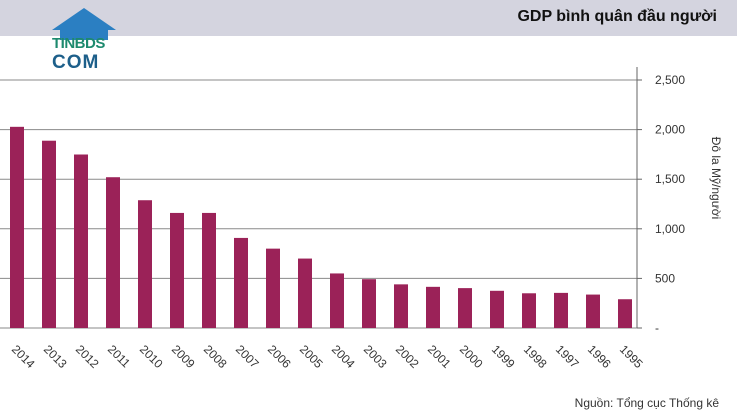 The height and width of the screenshot is (418, 737). What do you see at coordinates (646, 403) in the screenshot?
I see `source-note: Nguồn: Tổng cục Thống kê` at bounding box center [646, 403].